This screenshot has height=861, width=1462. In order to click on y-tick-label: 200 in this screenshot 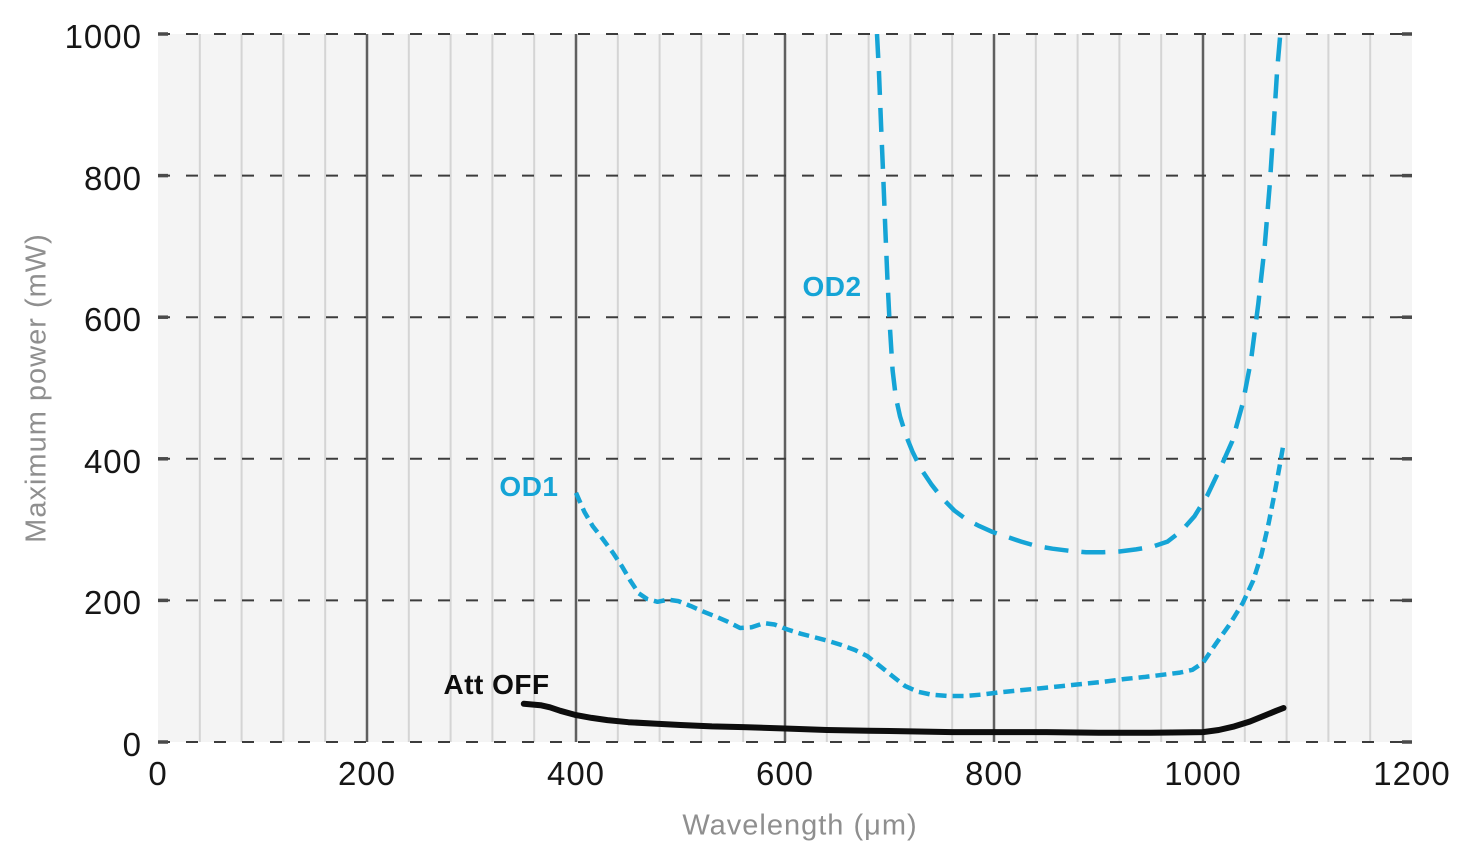, I will do `click(112, 603)`.